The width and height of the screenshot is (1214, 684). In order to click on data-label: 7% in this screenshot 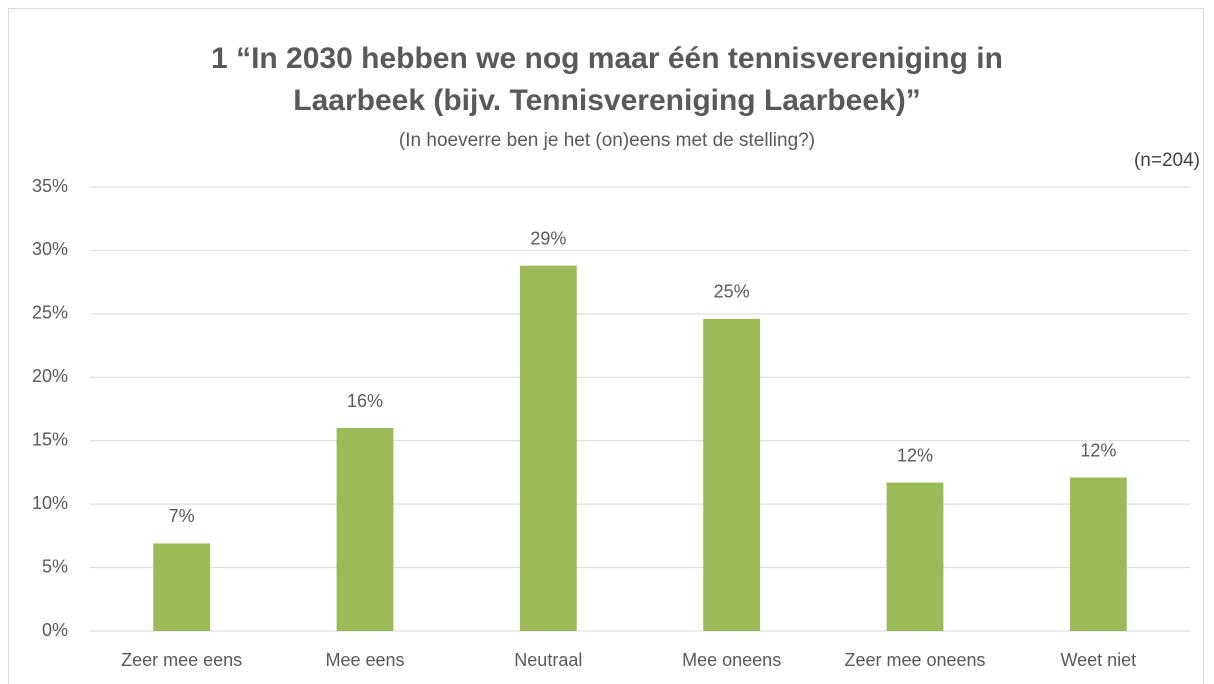, I will do `click(182, 516)`.